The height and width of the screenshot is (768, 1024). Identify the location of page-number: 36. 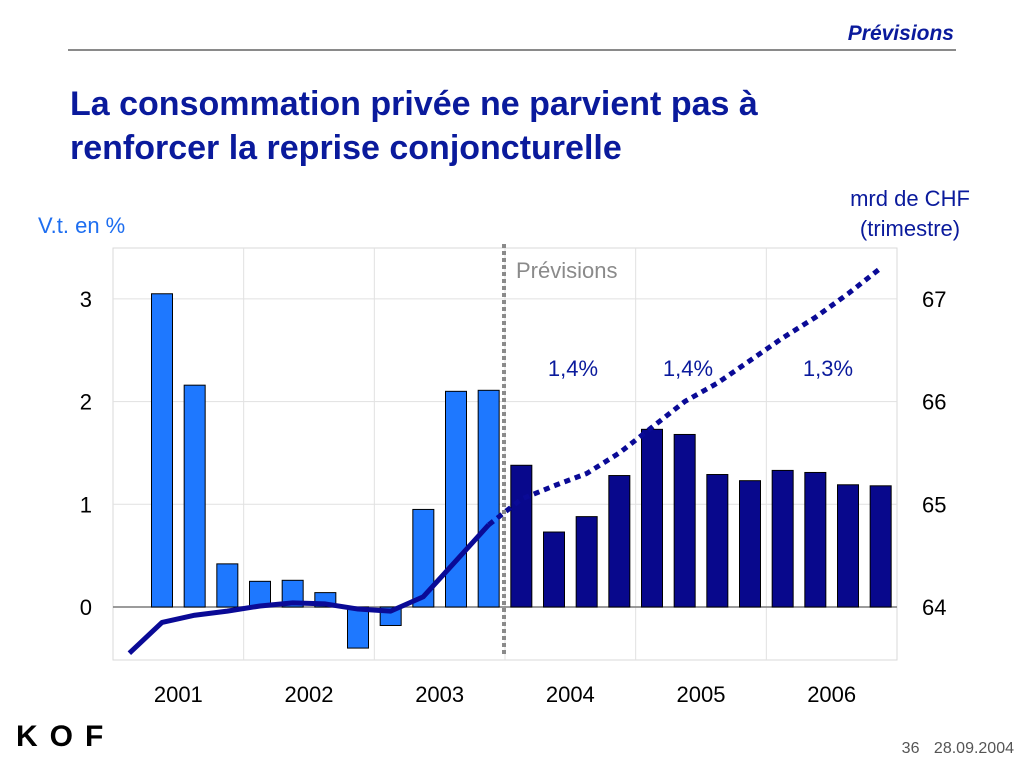
(910, 748).